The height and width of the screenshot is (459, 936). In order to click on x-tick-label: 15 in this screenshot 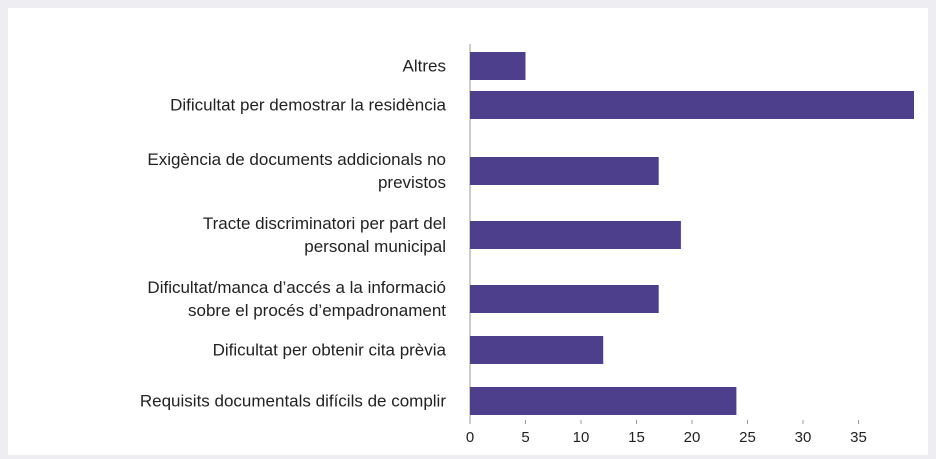, I will do `click(636, 437)`.